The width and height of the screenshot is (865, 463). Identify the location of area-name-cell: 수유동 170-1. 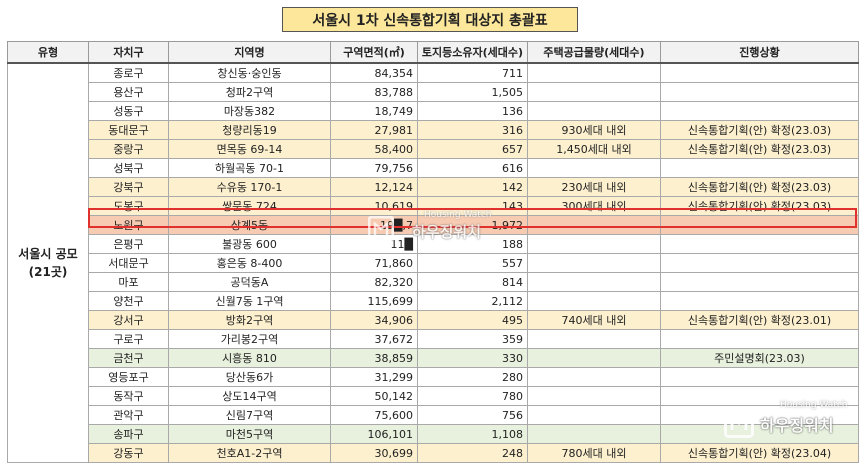
(249, 187).